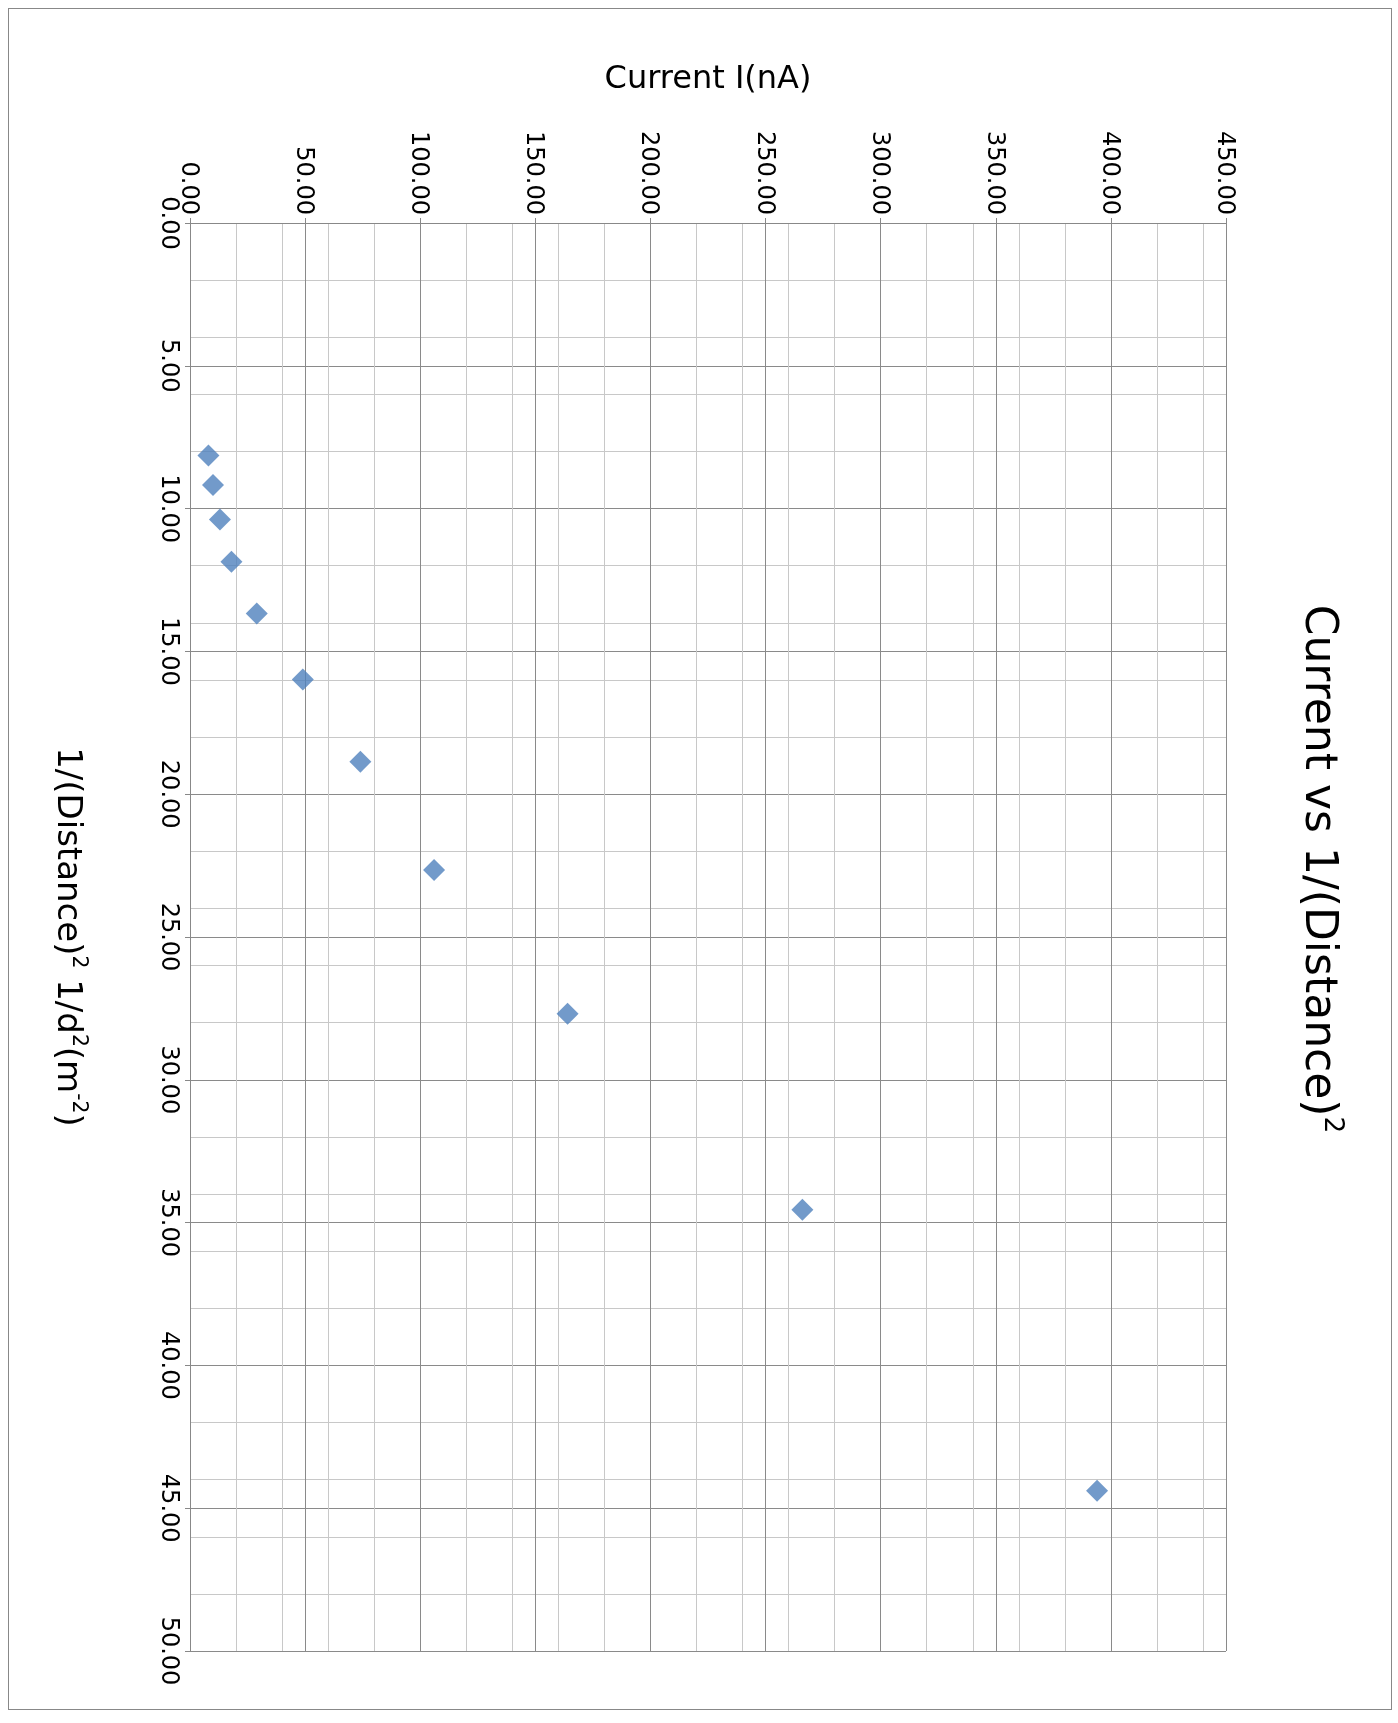 This screenshot has width=1398, height=1723. I want to click on y-tick-label: 10.00, so click(170, 508).